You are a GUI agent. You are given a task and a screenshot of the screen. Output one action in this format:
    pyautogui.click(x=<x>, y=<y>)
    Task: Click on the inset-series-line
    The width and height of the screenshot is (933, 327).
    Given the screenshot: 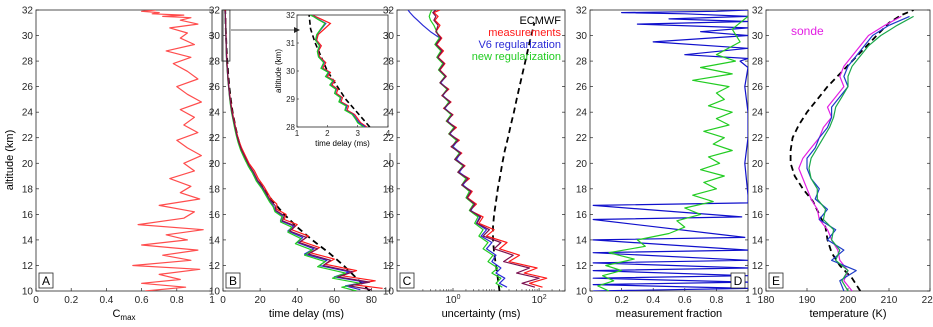 What is the action you would take?
    pyautogui.click(x=339, y=71)
    